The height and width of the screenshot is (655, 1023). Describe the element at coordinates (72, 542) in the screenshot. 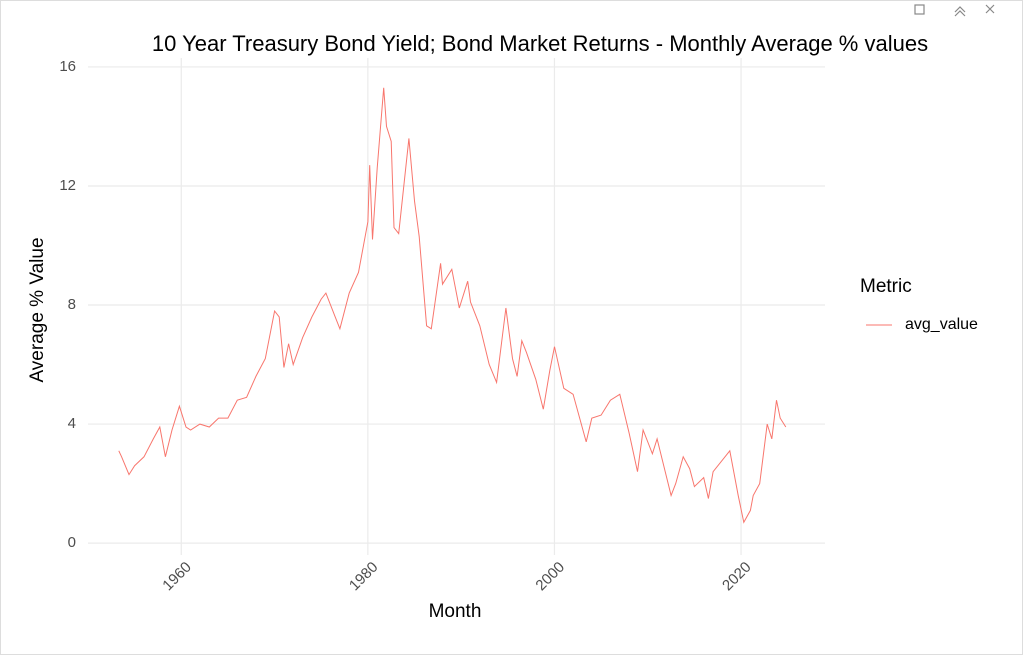

I see `y-tick-label: 0` at that location.